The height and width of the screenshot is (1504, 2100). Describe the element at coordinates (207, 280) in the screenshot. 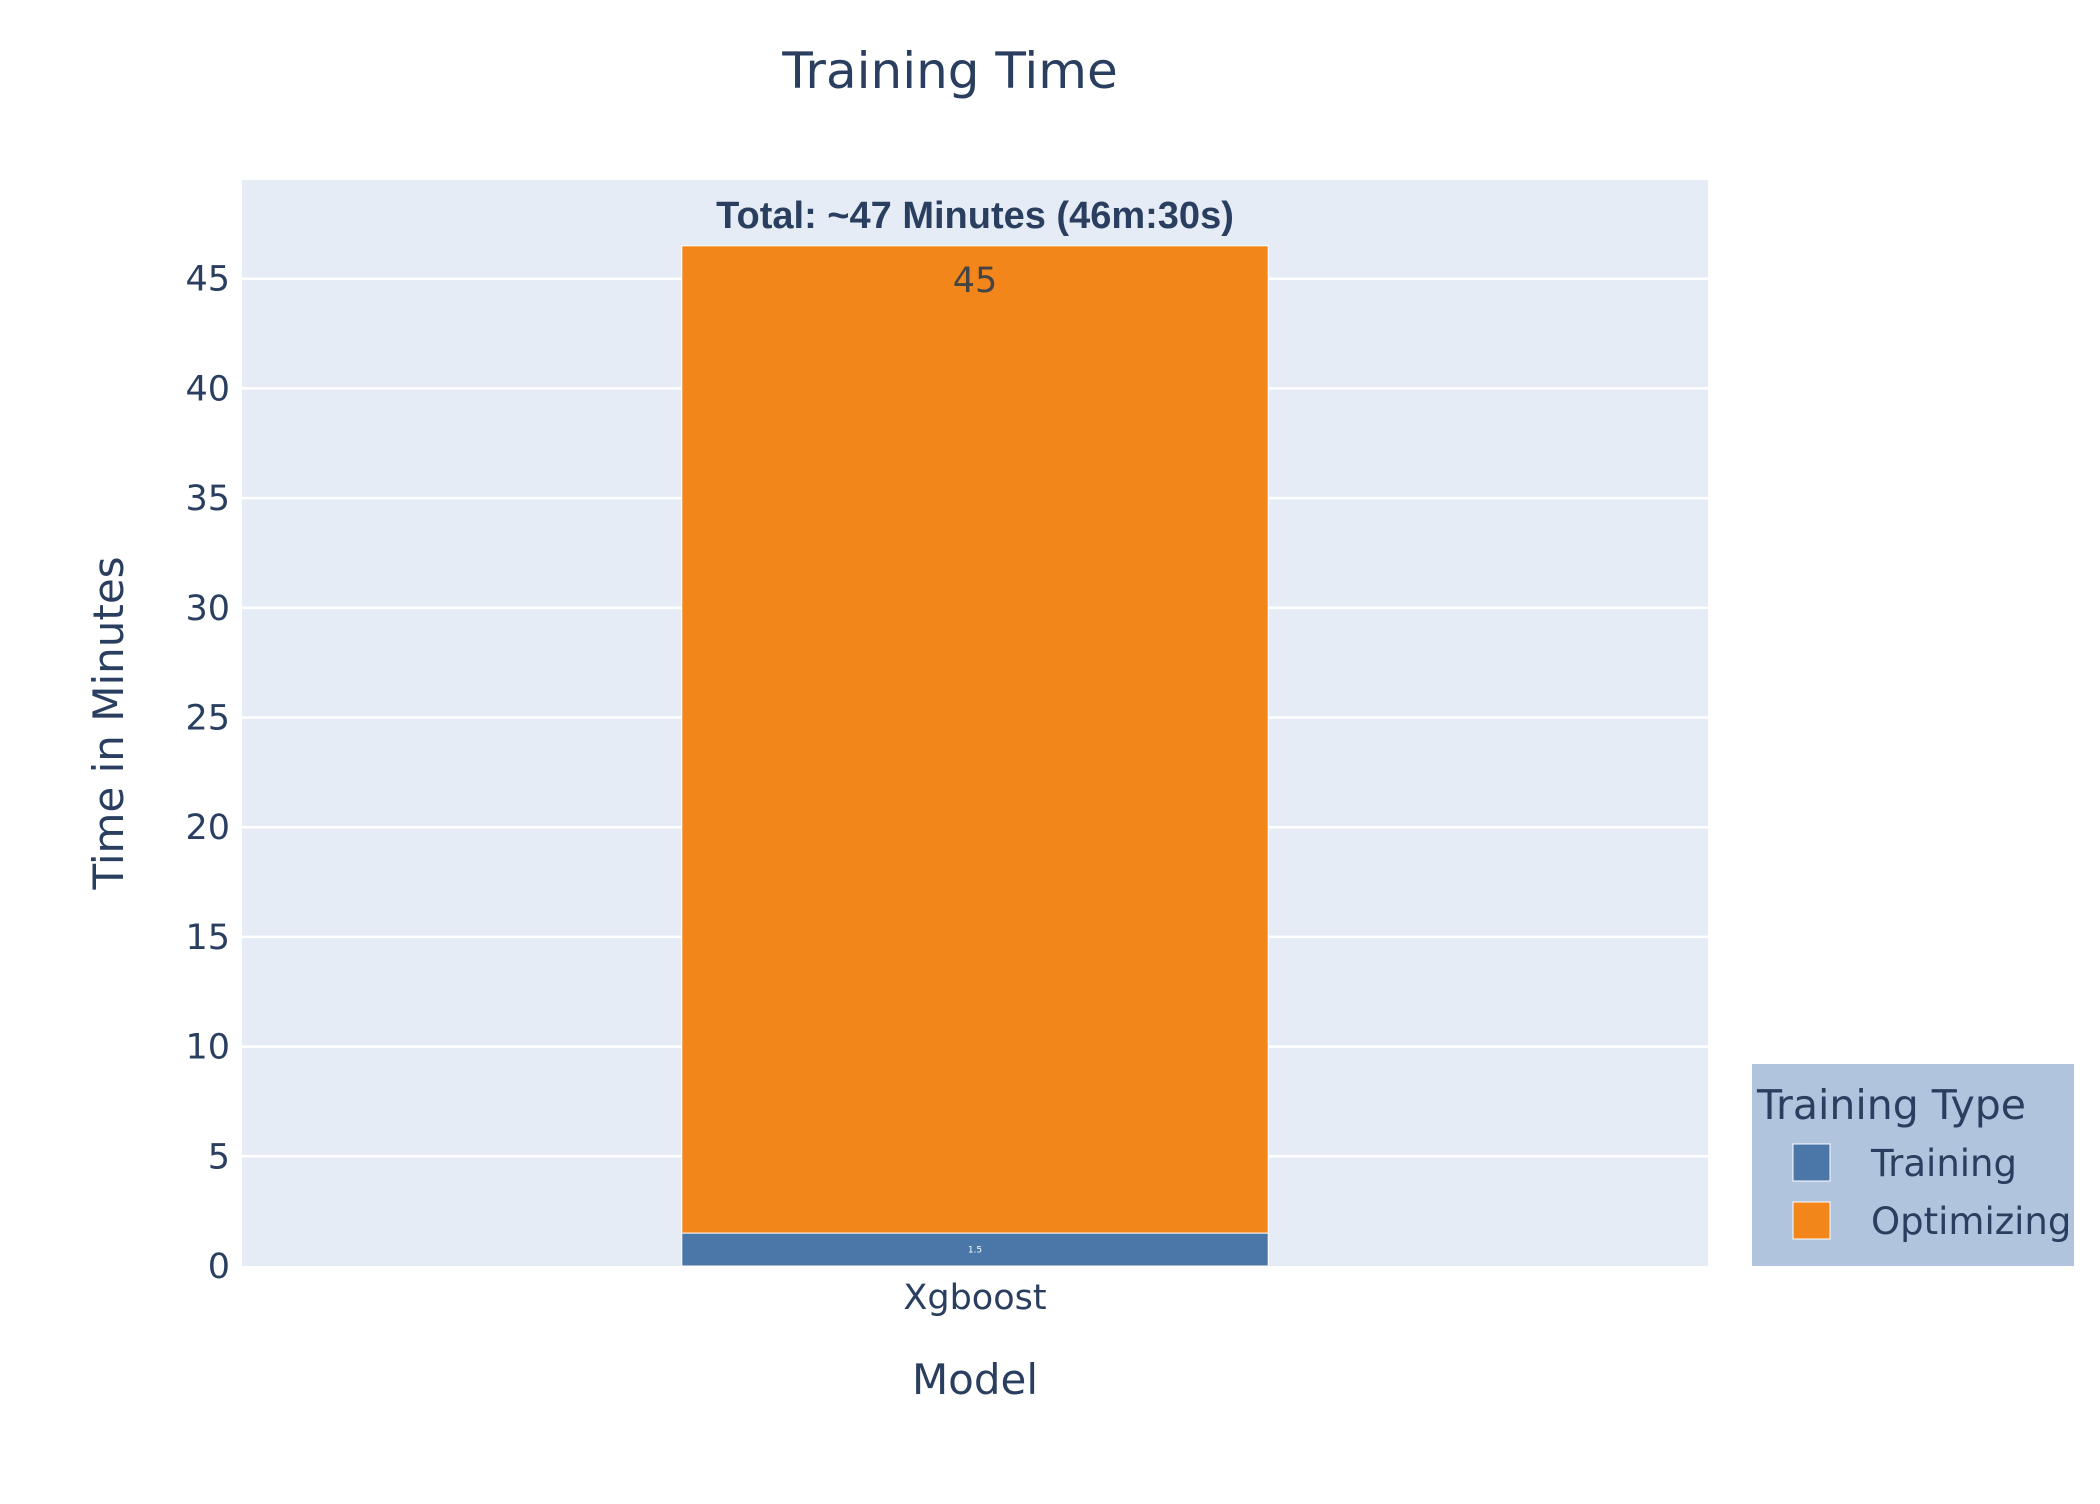

I see `y-tick-label: 45` at that location.